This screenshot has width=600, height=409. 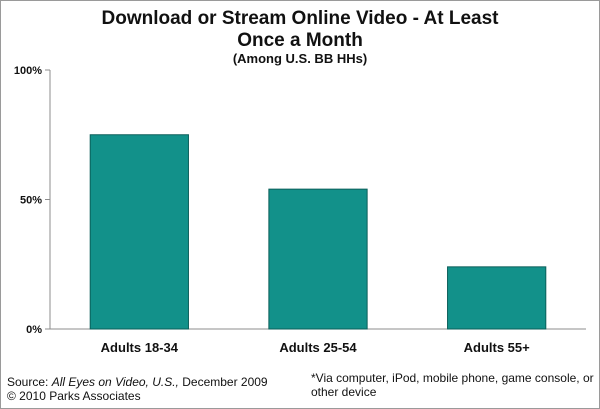 I want to click on y-tick-label: 100%, so click(x=28, y=71).